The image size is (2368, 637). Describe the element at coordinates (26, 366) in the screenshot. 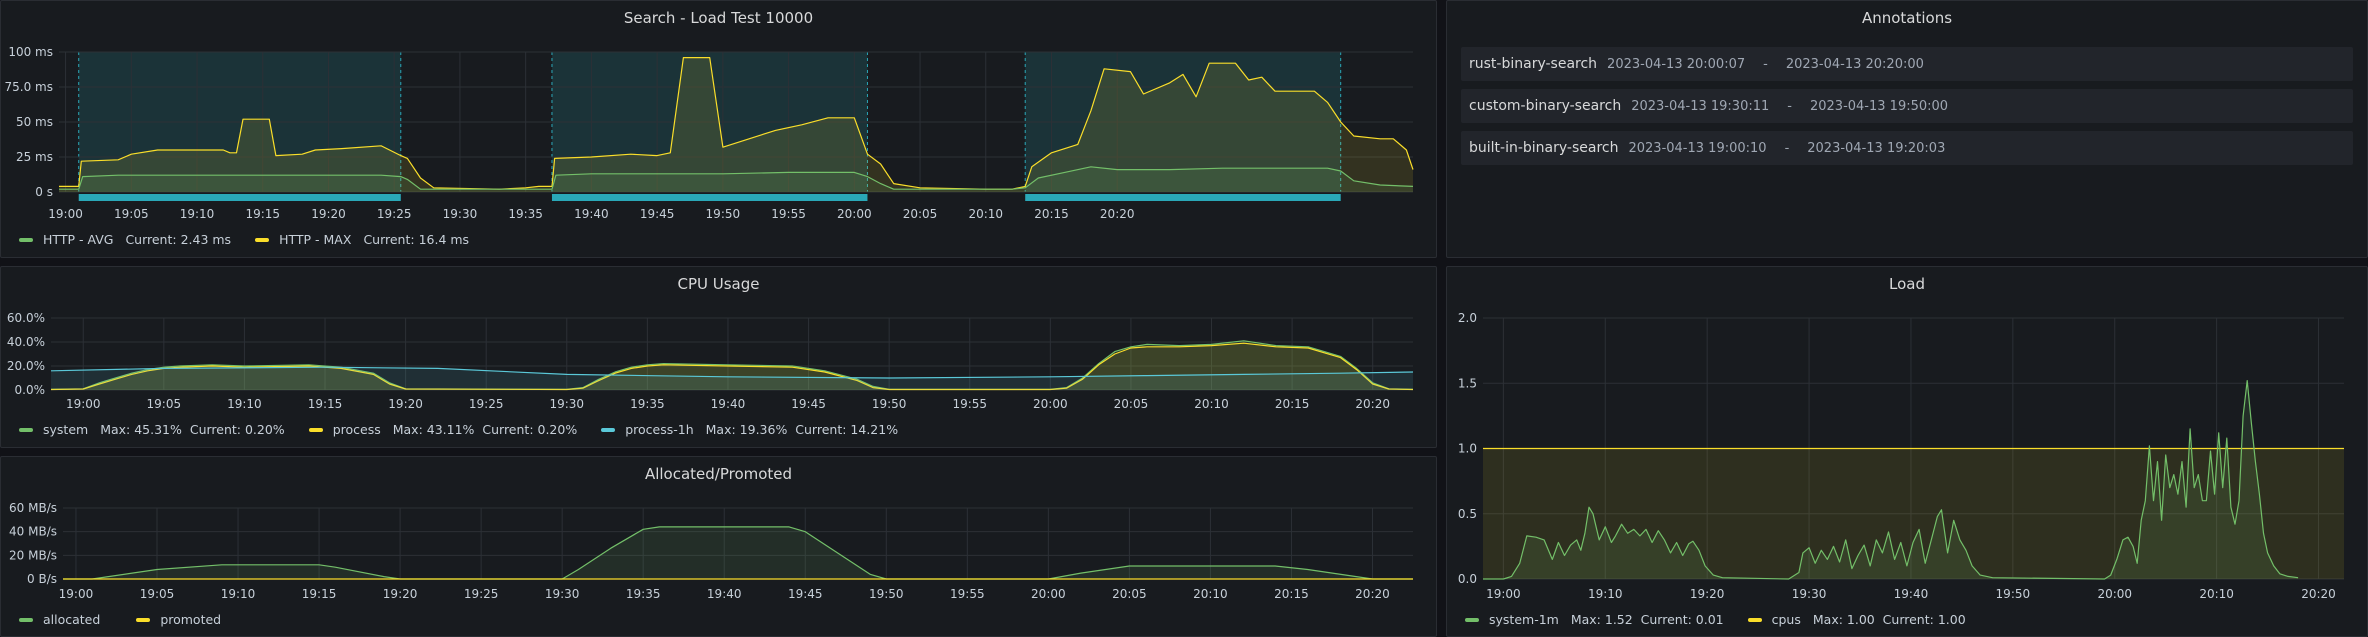

I see `y-tick-label: 20.0%` at that location.